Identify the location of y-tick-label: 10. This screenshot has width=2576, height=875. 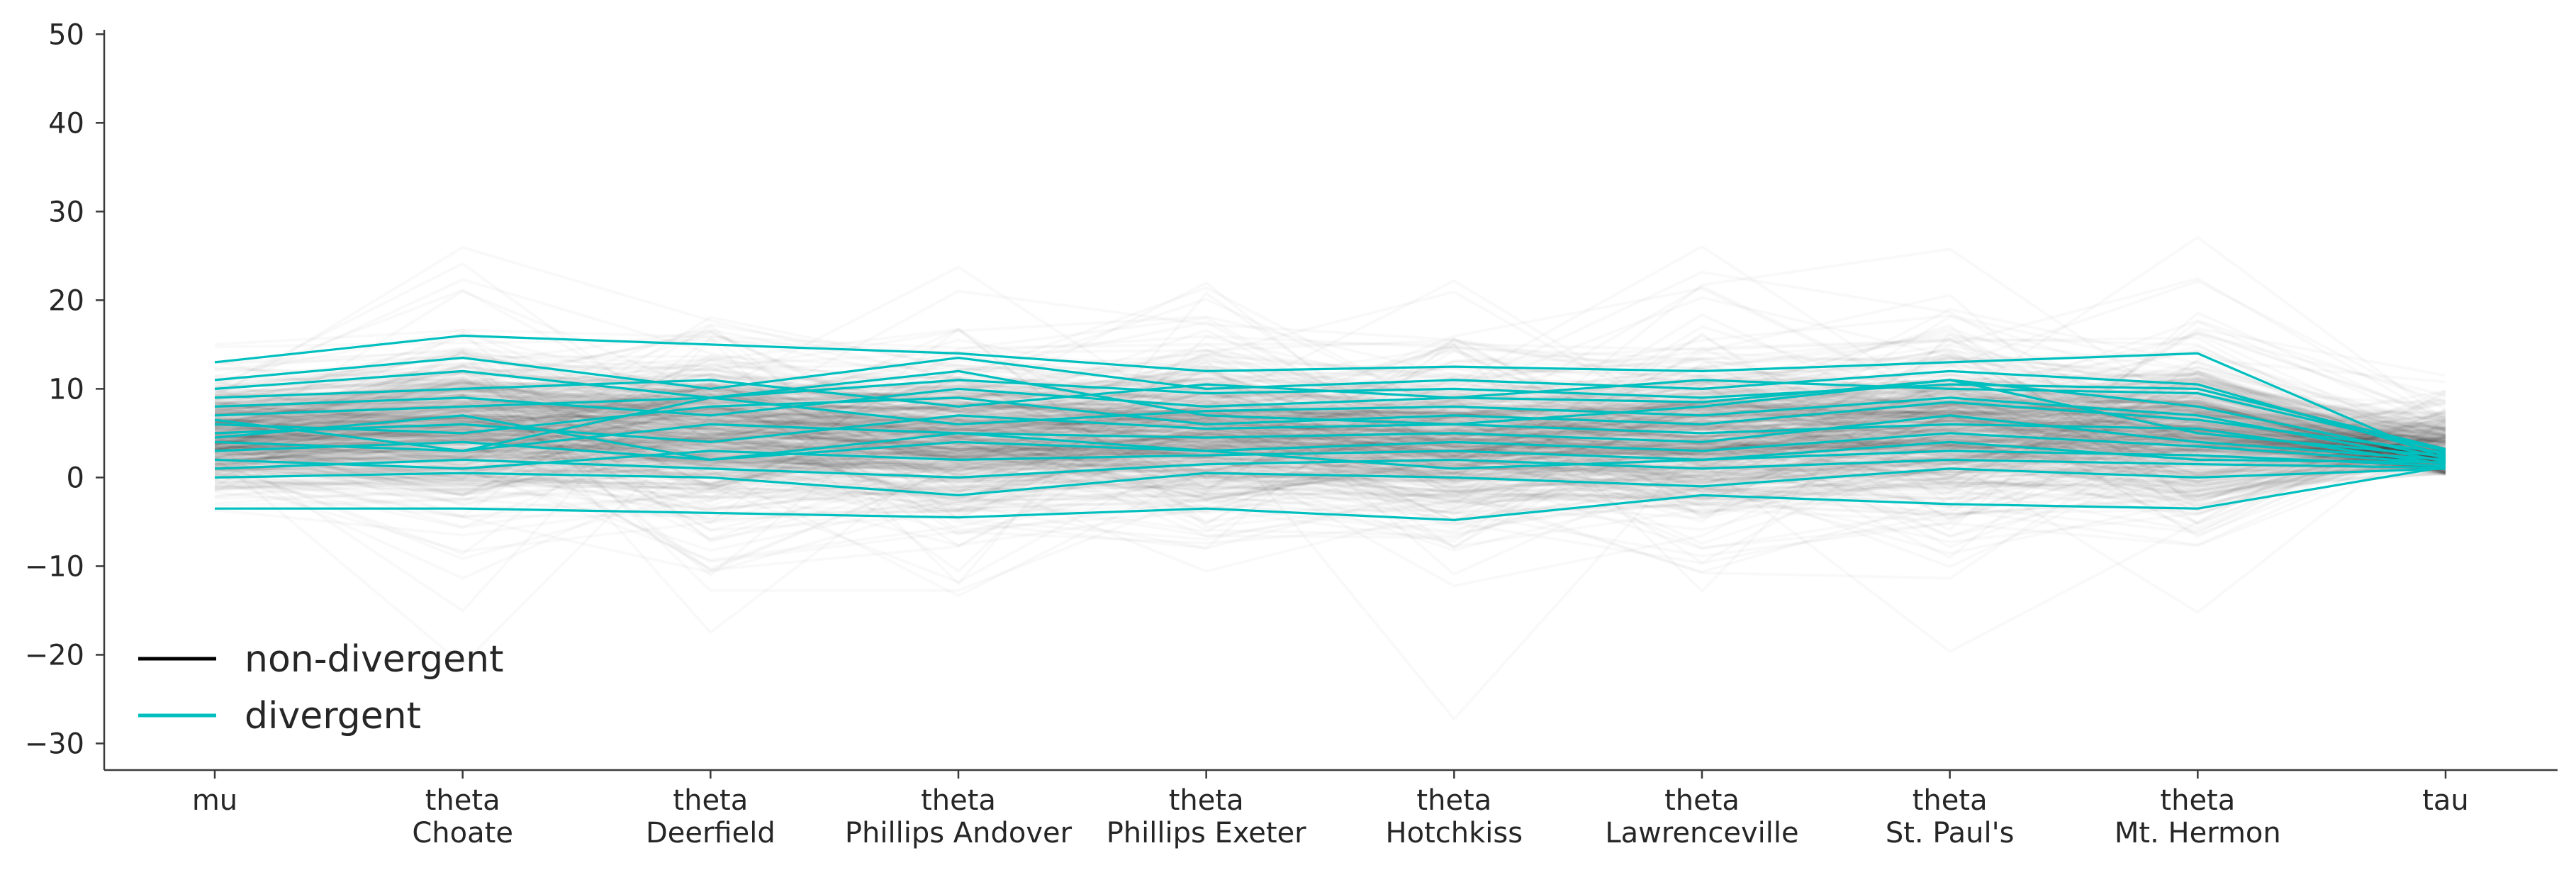
(66, 390).